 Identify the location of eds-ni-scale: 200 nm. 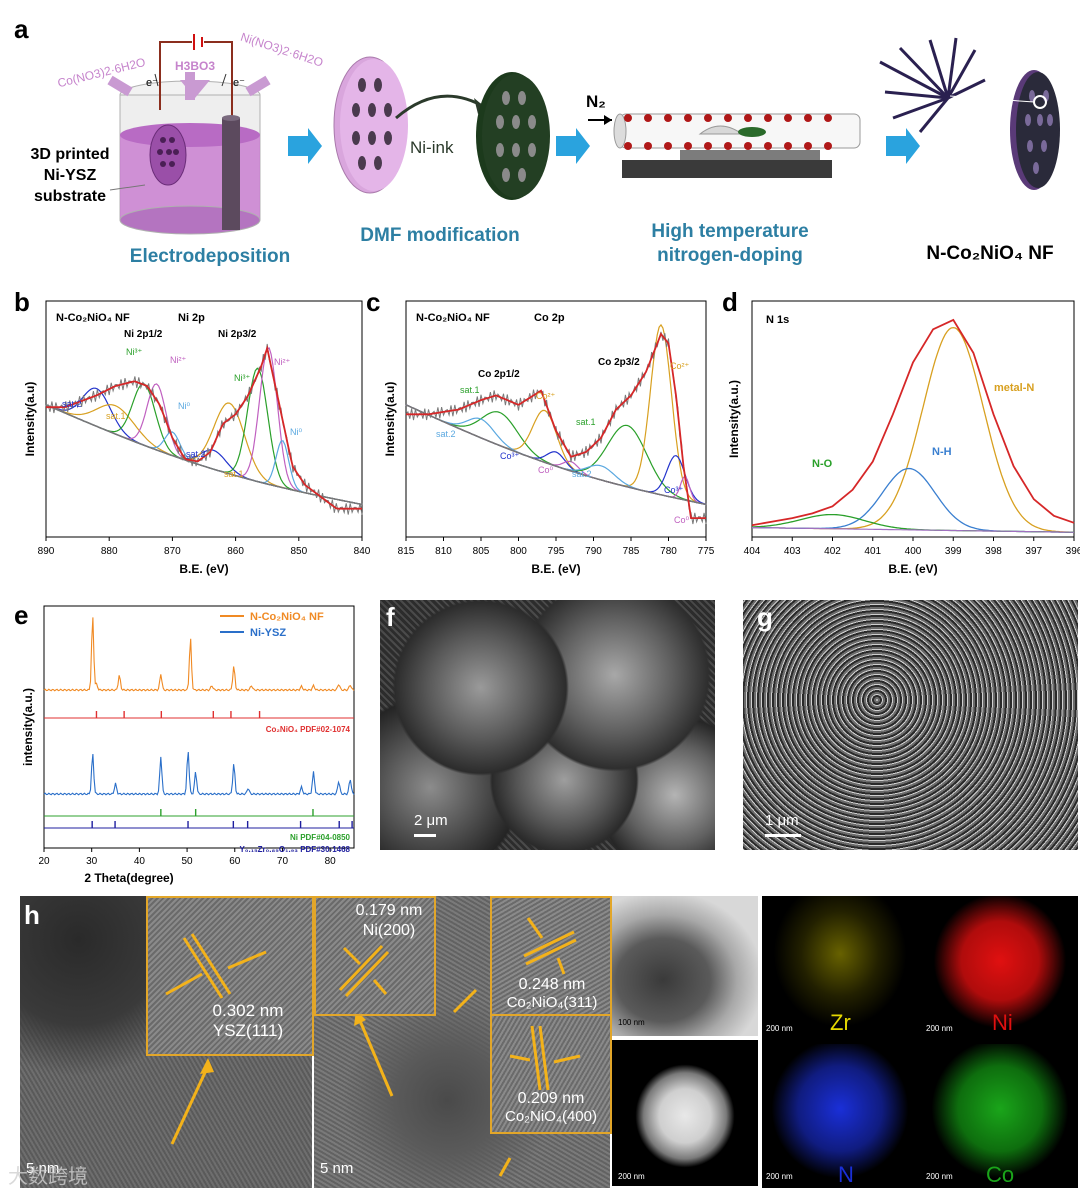
(939, 1028).